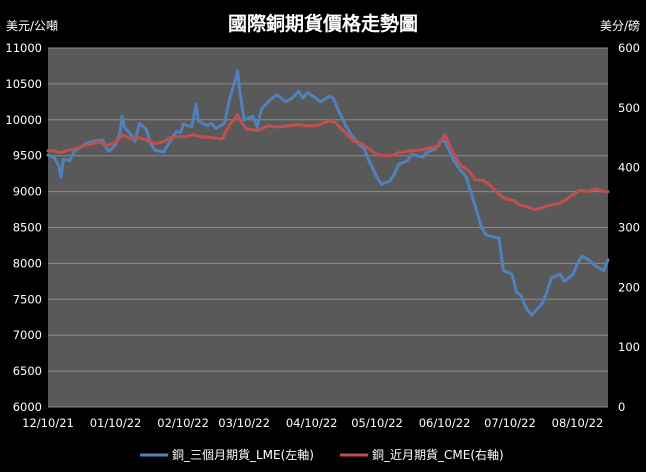 This screenshot has height=472, width=646. Describe the element at coordinates (322, 454) in the screenshot. I see `legend: 銅_三個月期貨_LME(左軸) 銅_近月期貨_CME(右軸)` at that location.